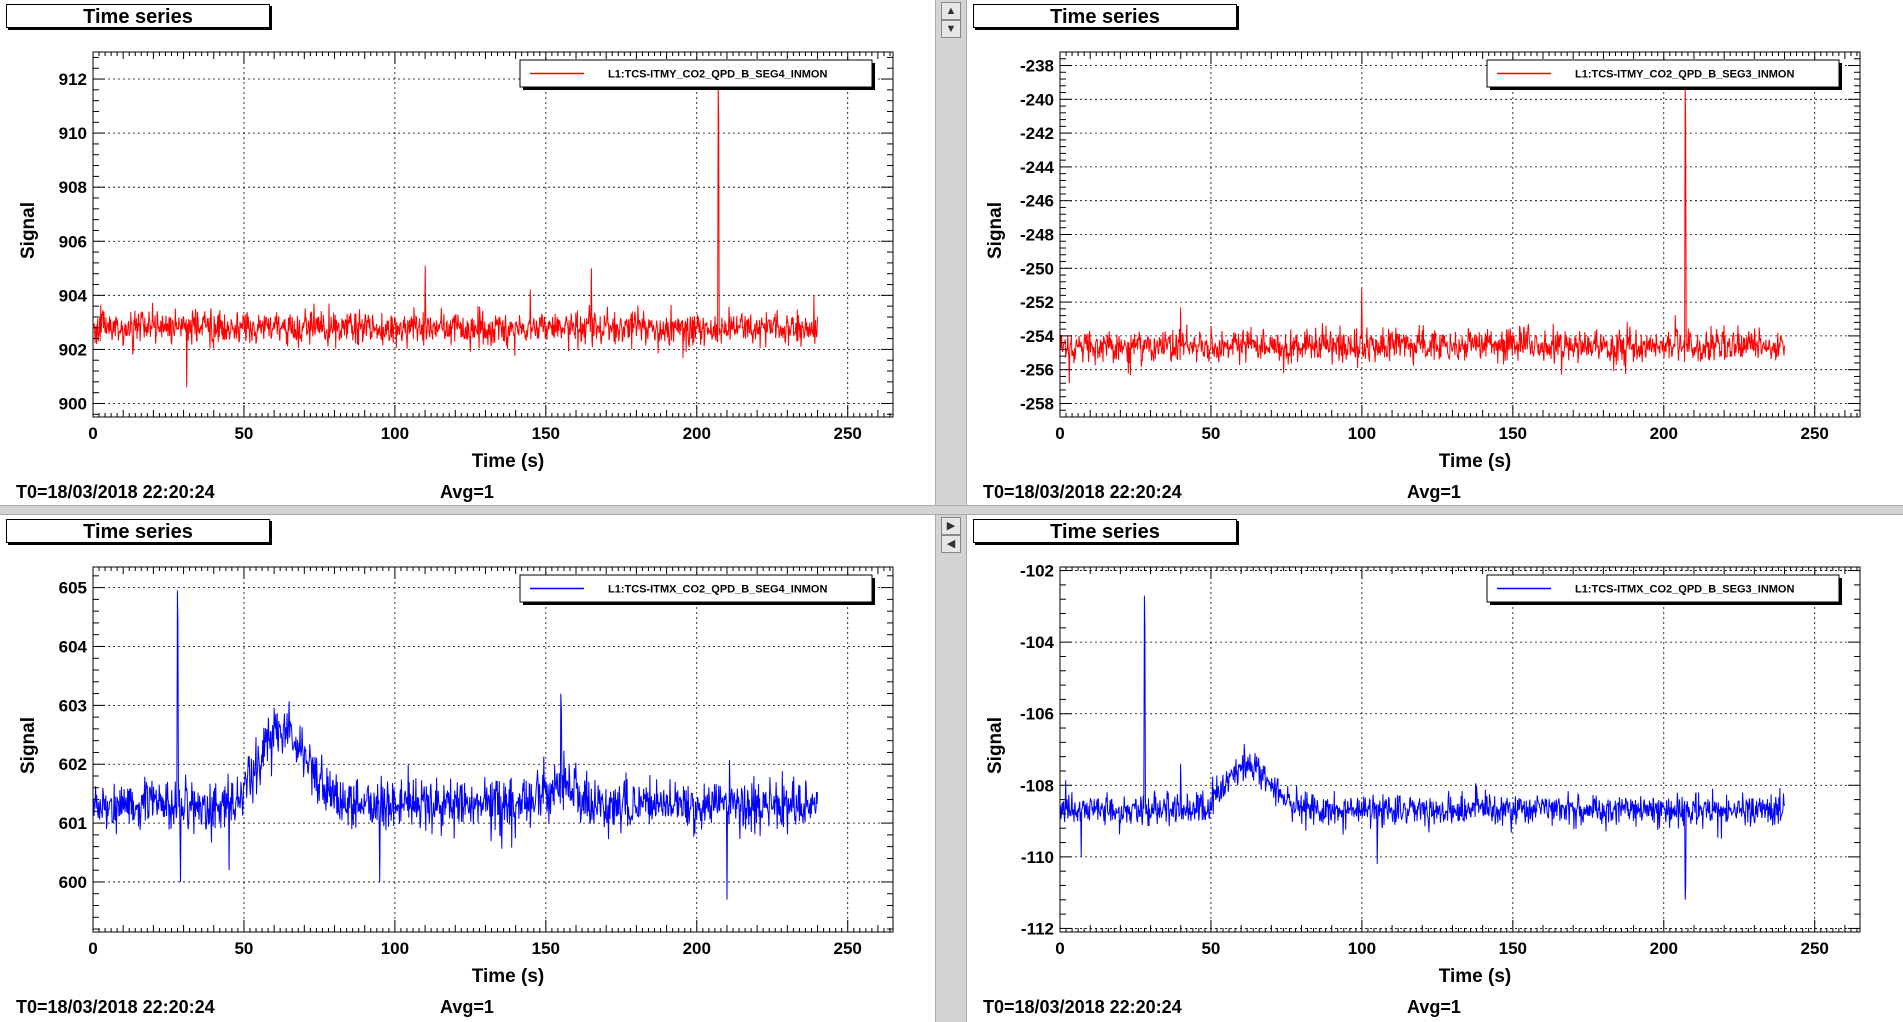  I want to click on y-tick-label: 605, so click(73, 588).